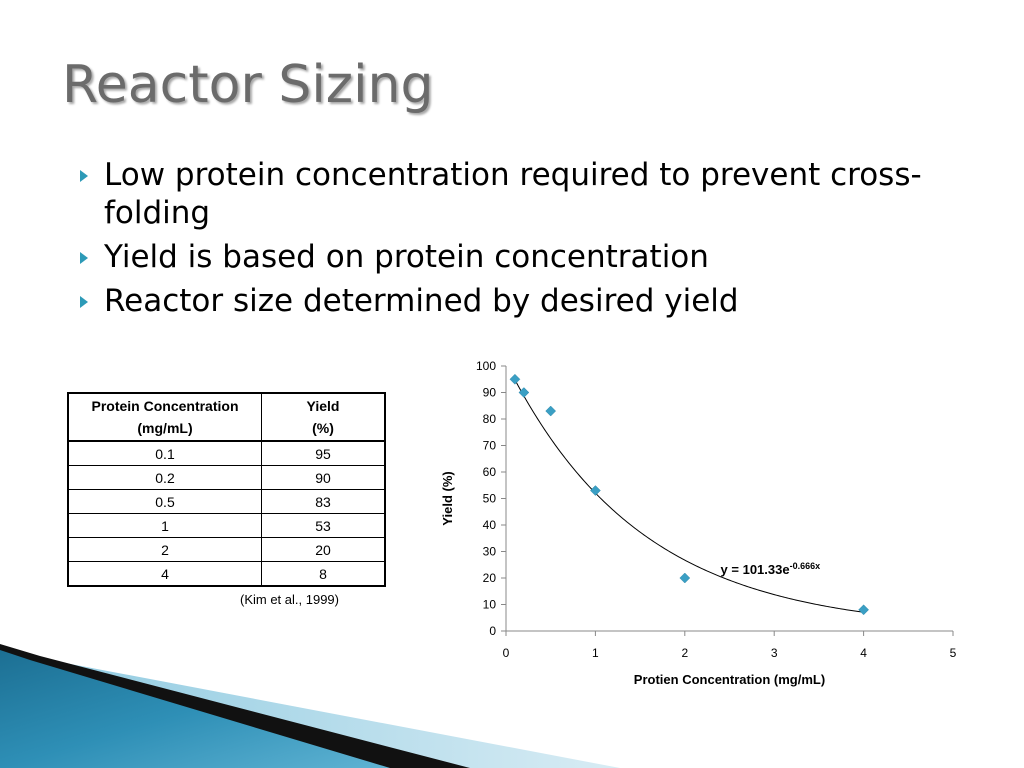  What do you see at coordinates (863, 653) in the screenshot?
I see `x-tick-label: 4` at bounding box center [863, 653].